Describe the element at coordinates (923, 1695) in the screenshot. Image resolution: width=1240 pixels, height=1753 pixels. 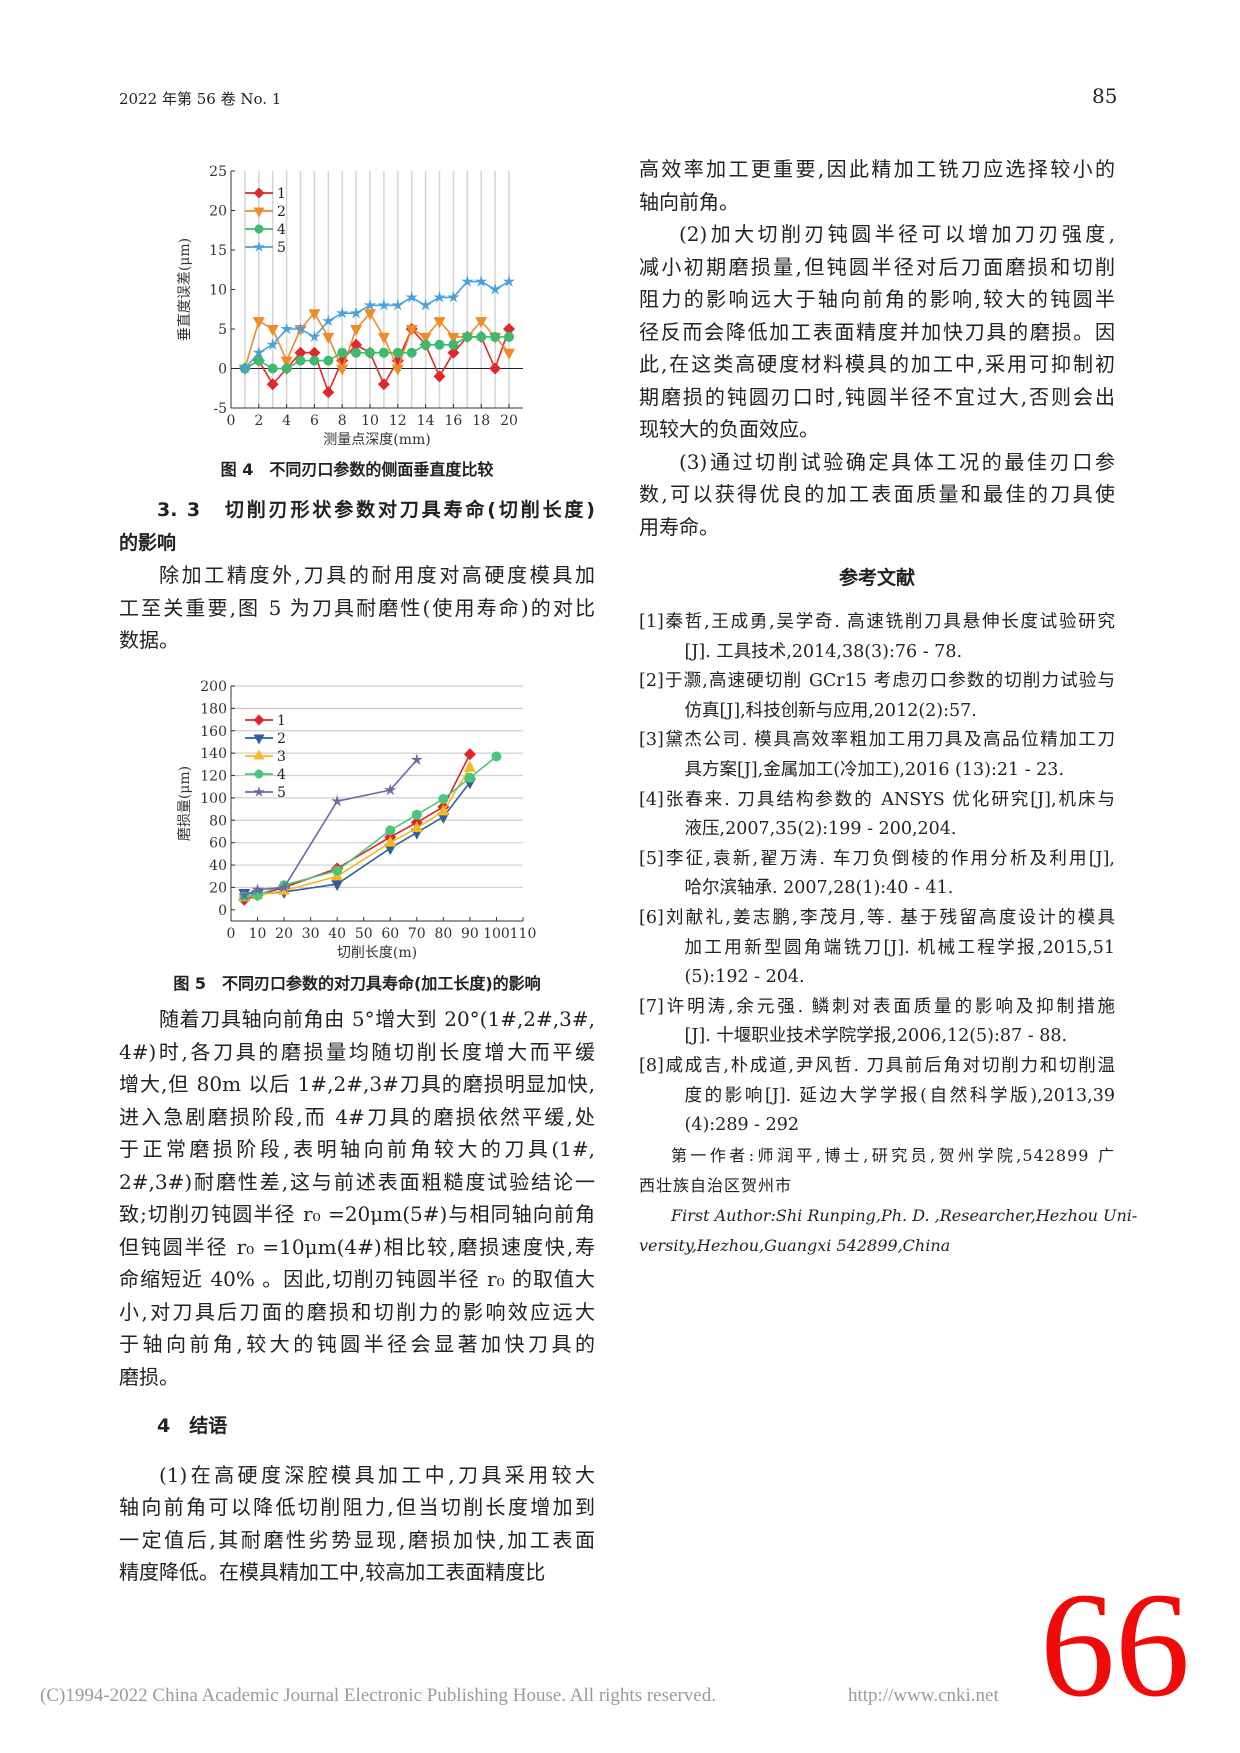
I see `cnki-link: http://www.cnki.net` at that location.